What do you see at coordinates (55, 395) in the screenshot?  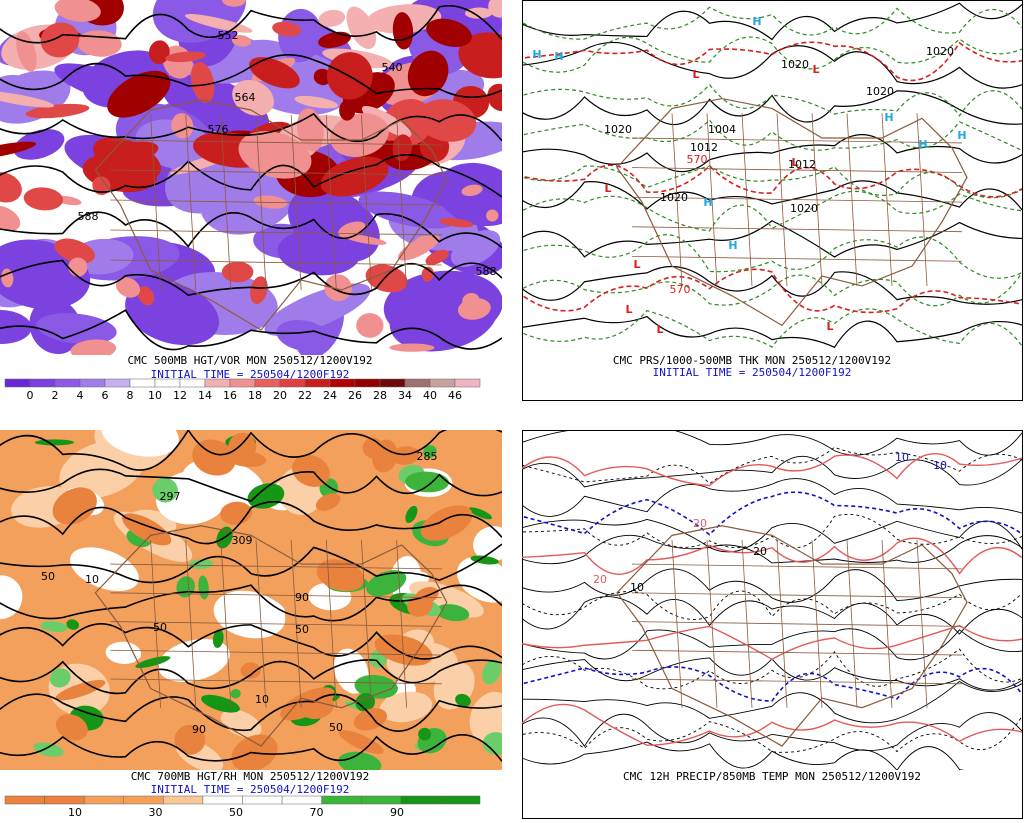 I see `colorbar-label: 2` at bounding box center [55, 395].